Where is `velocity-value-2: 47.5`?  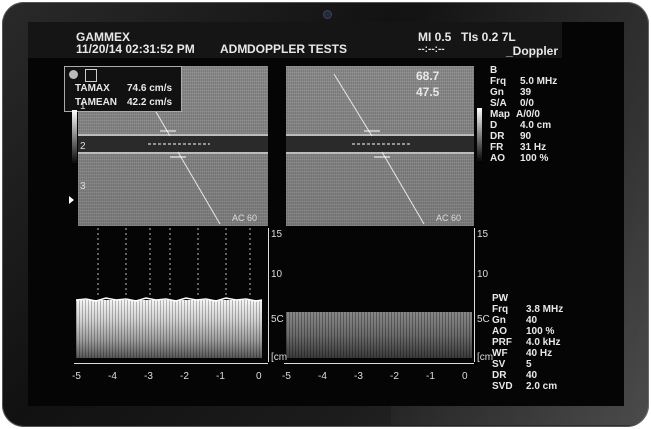
velocity-value-2: 47.5 is located at coordinates (428, 92).